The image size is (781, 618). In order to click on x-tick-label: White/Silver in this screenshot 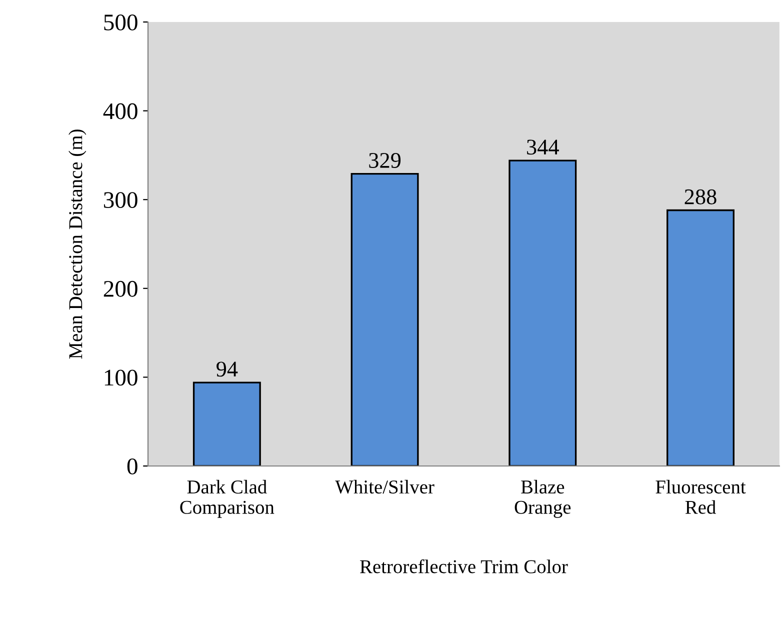, I will do `click(384, 487)`.